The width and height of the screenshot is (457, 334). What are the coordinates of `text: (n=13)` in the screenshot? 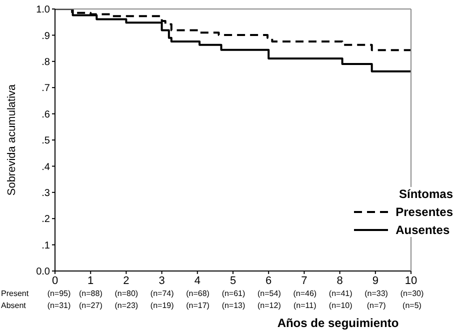 It's located at (234, 305).